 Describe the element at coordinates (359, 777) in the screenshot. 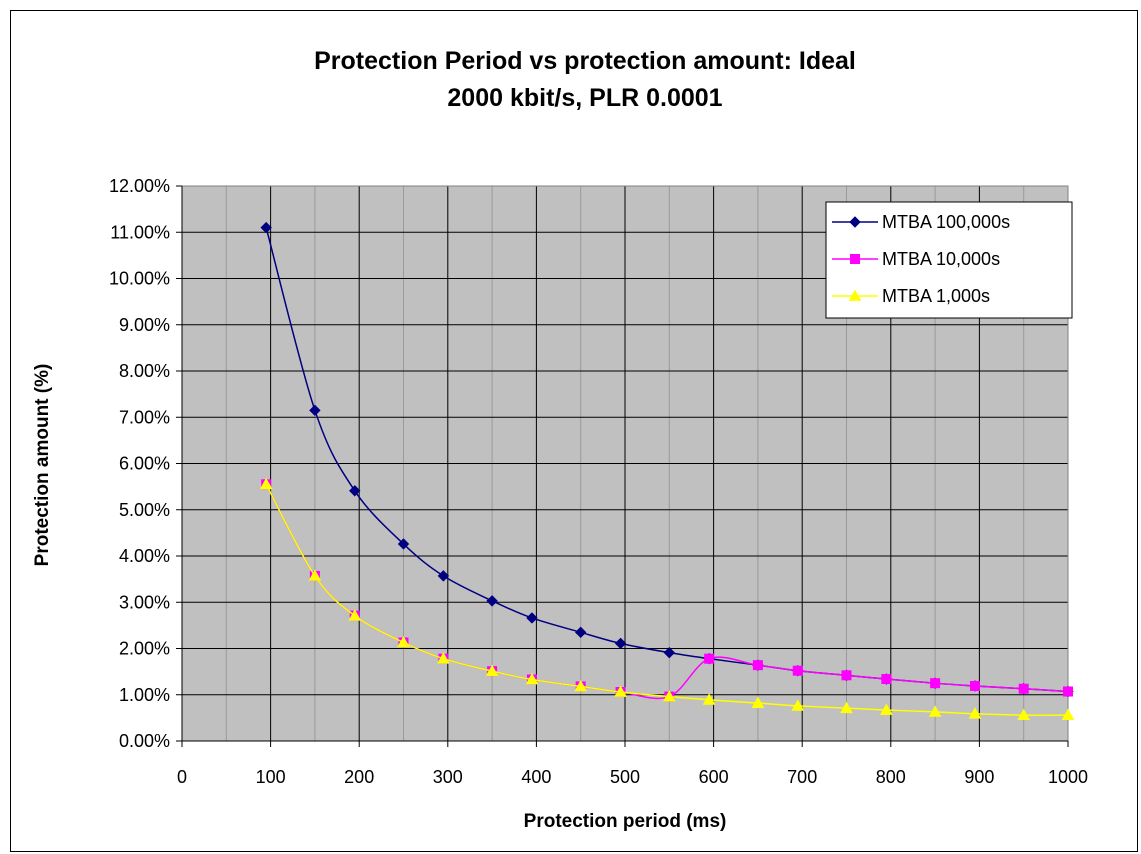

I see `x-tick-label: 200` at that location.